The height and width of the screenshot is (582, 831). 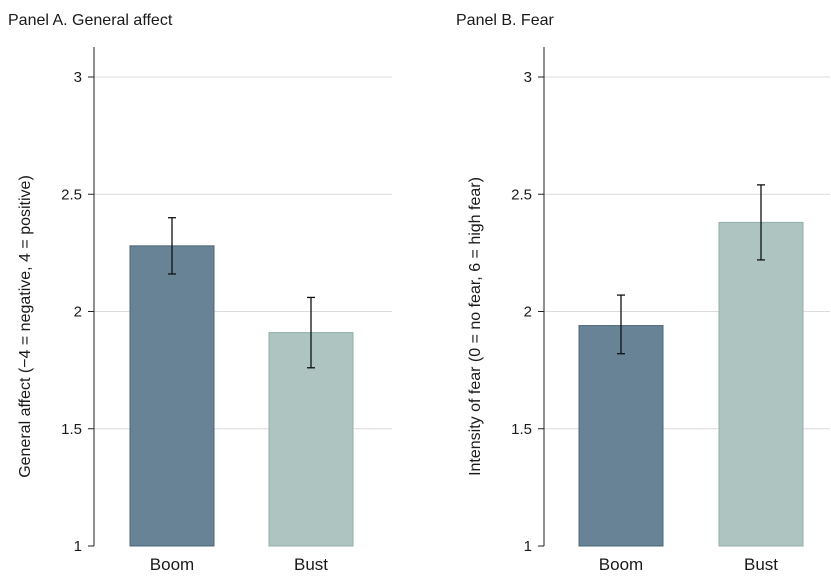 I want to click on chart-title: Panel B. Fear, so click(x=505, y=20).